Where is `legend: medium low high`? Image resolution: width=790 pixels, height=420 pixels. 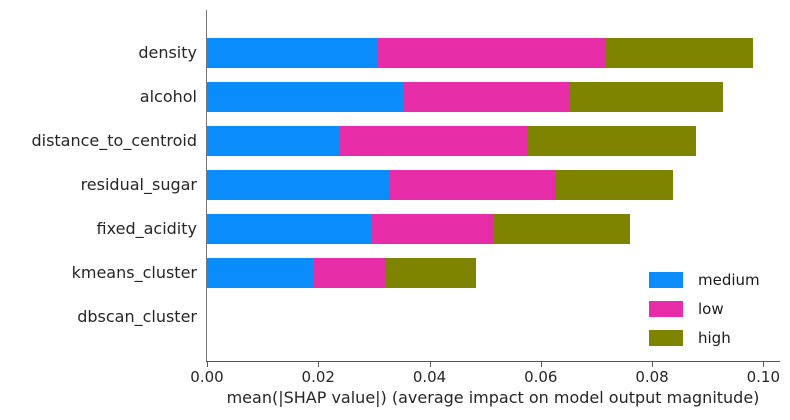 legend: medium low high is located at coordinates (704, 308).